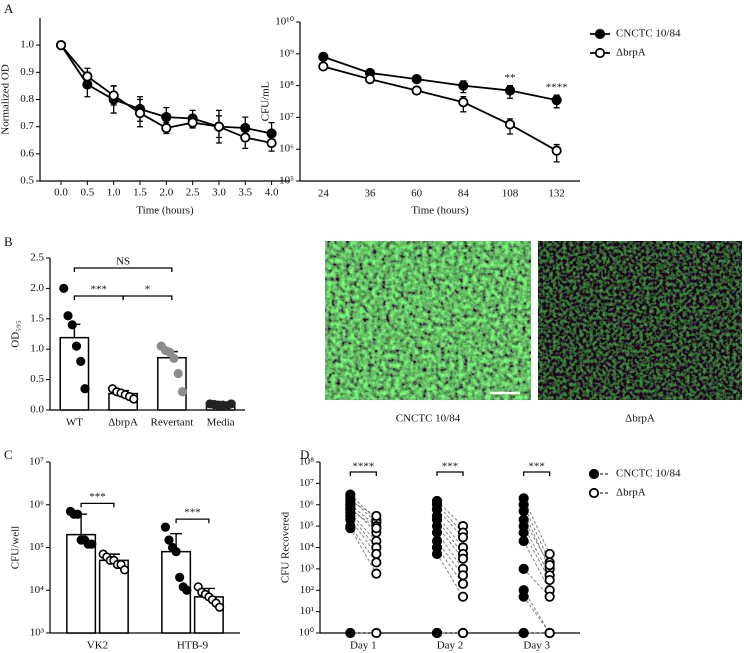 This screenshot has height=653, width=744. What do you see at coordinates (245, 193) in the screenshot?
I see `x-tick-label: 3.5` at bounding box center [245, 193].